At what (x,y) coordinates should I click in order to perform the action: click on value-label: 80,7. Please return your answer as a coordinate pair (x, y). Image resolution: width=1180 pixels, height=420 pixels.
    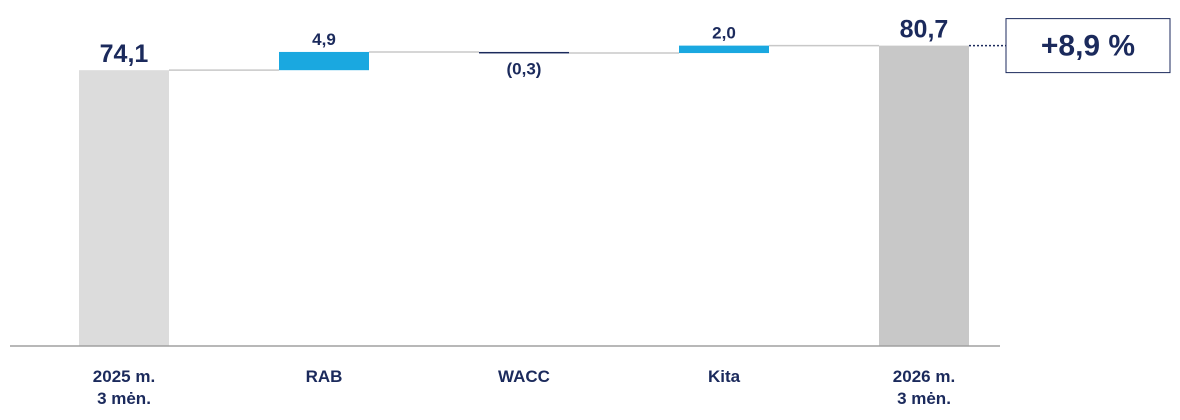
    Looking at the image, I should click on (924, 30).